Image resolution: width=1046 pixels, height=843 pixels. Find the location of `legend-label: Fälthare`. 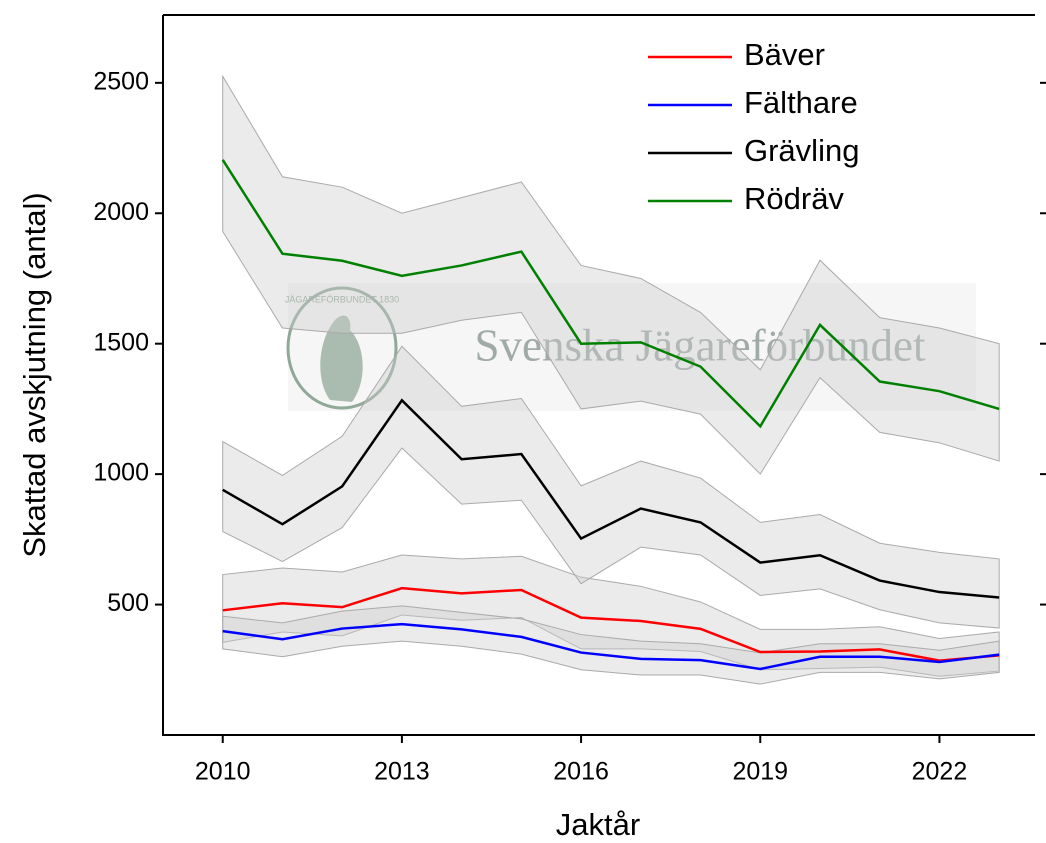

legend-label: Fälthare is located at coordinates (801, 102).